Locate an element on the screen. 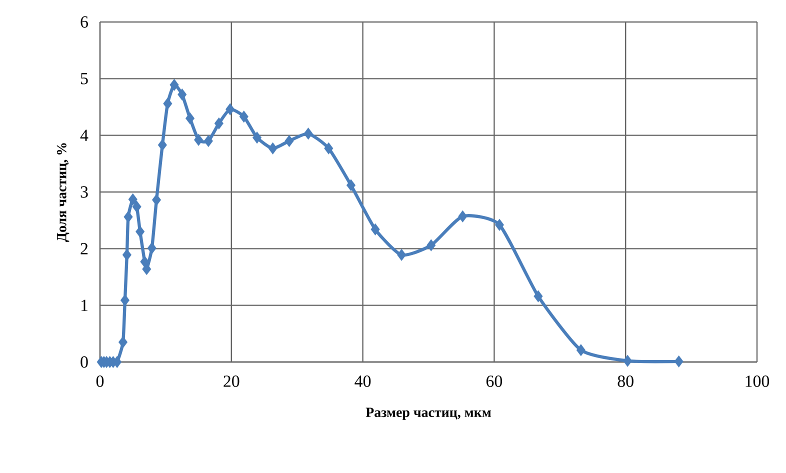  x-tick-label: 60 is located at coordinates (494, 381).